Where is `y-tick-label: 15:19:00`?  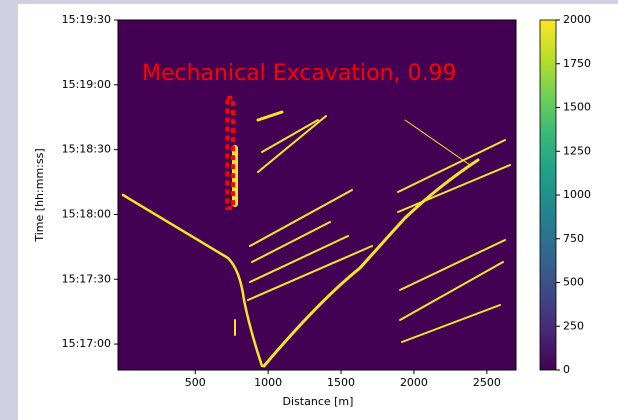 y-tick-label: 15:19:00 is located at coordinates (86, 84).